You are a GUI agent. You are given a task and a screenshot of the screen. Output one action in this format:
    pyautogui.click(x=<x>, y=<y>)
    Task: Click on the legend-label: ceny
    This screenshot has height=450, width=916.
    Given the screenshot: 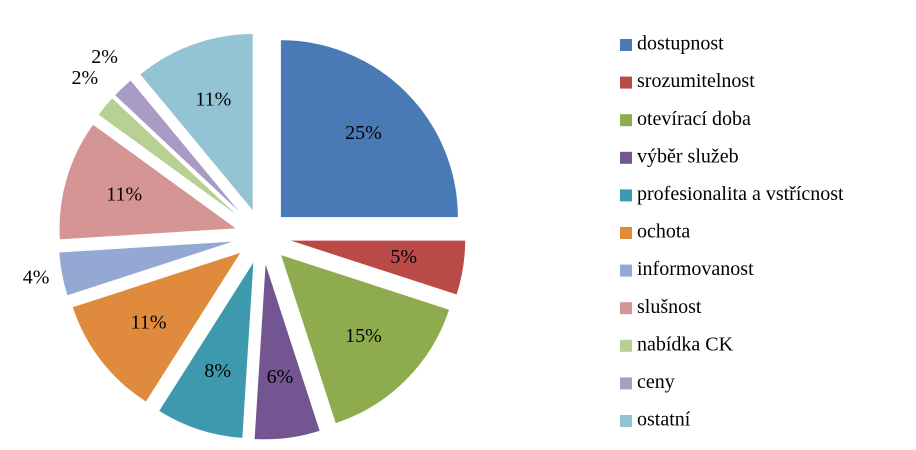 What is the action you would take?
    pyautogui.click(x=656, y=382)
    